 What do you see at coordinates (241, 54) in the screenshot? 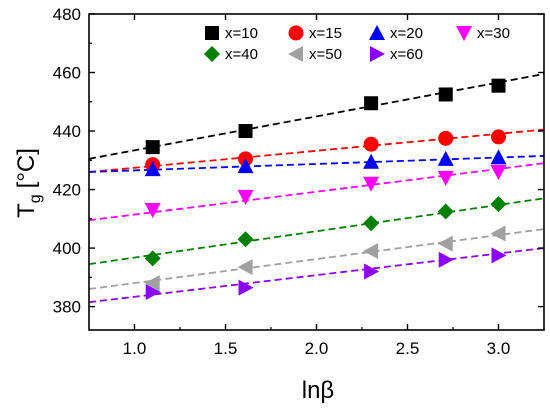
I see `legend-label-5: x=40` at bounding box center [241, 54].